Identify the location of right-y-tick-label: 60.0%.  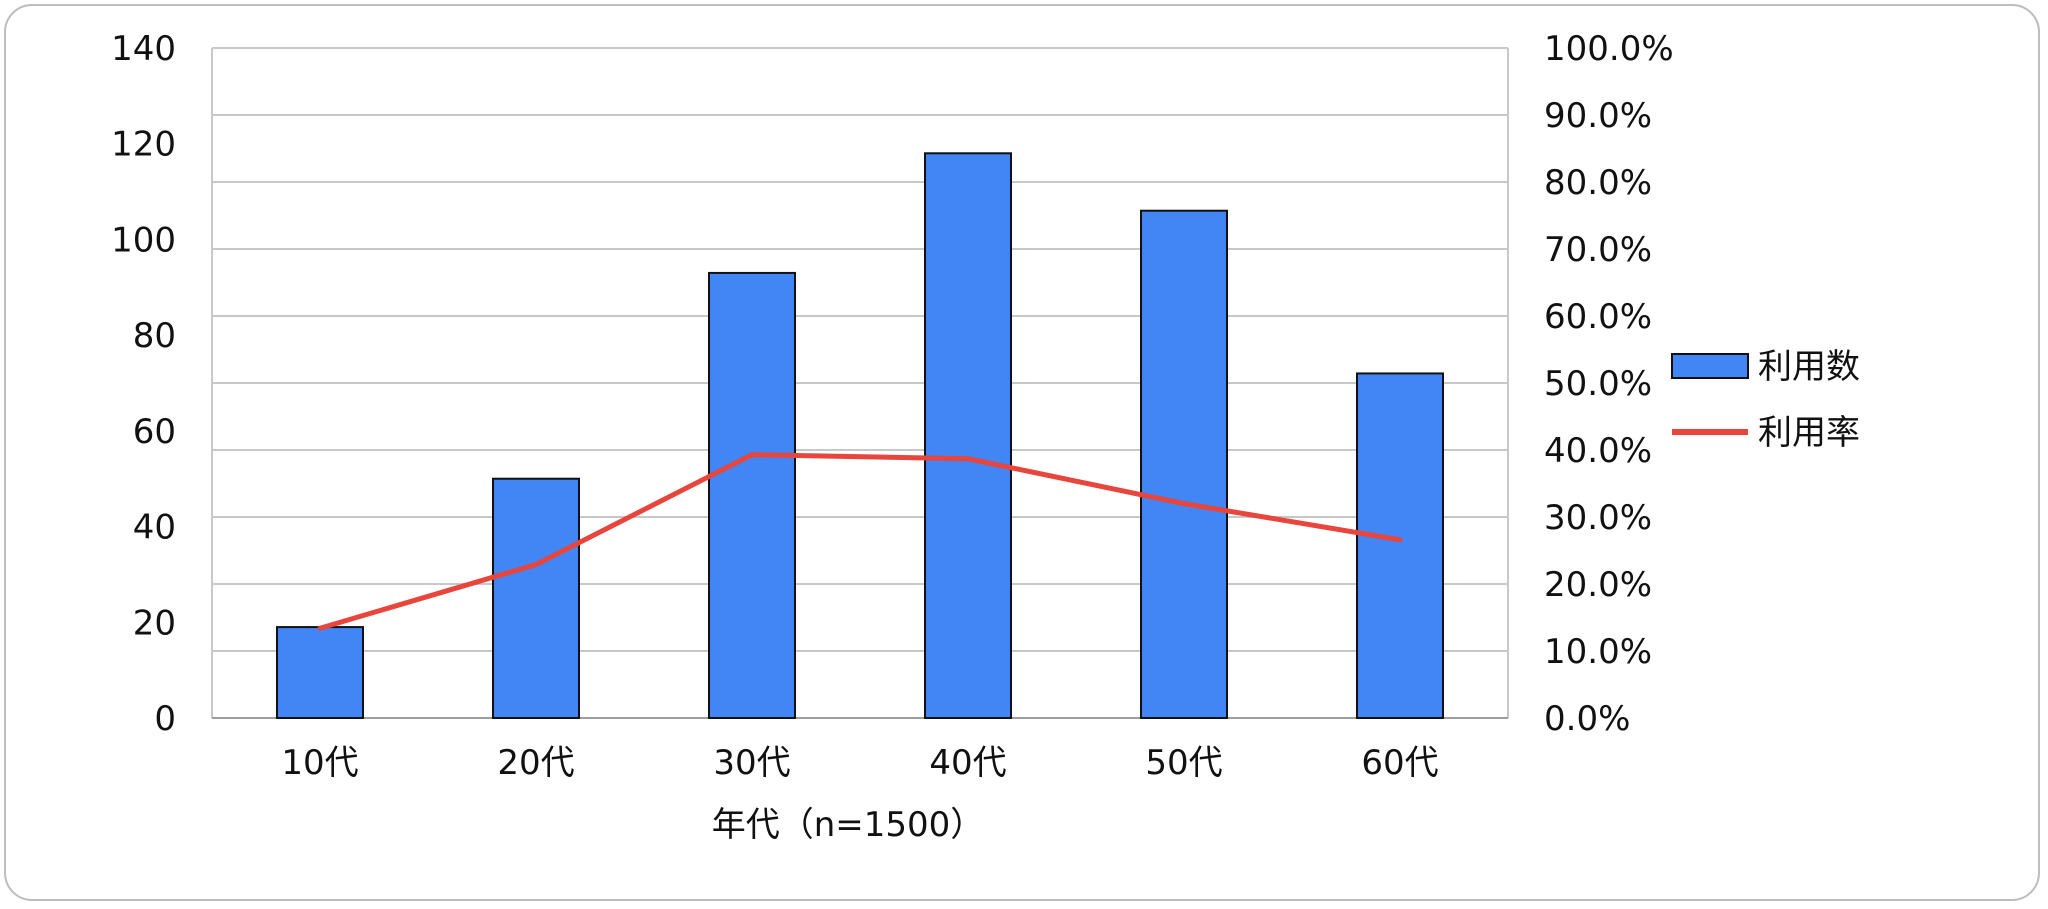
(1598, 317).